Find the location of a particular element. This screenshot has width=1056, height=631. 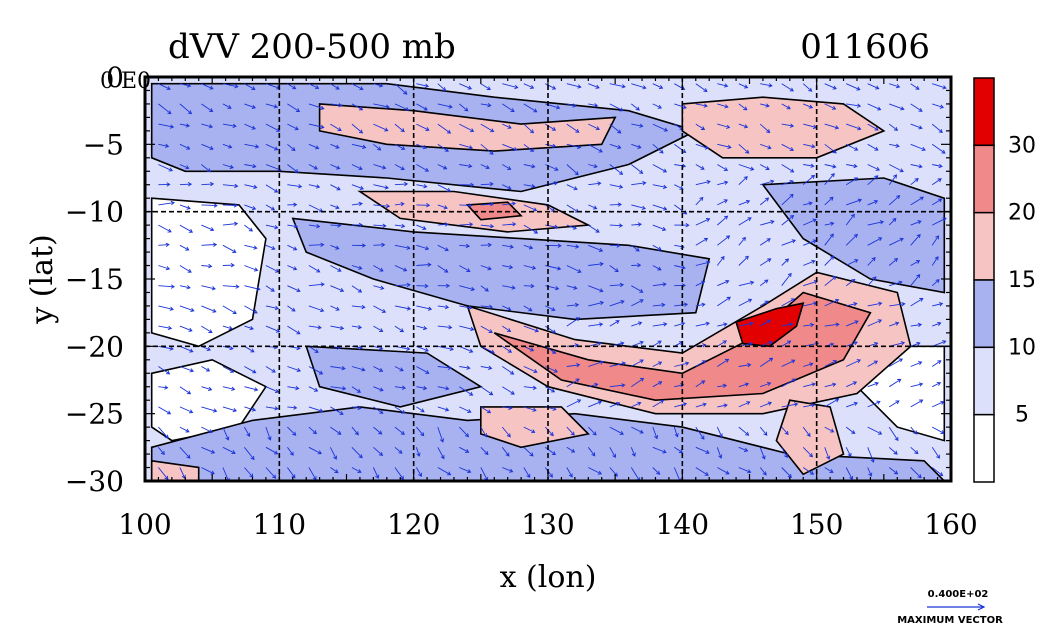

colorbar-swatch is located at coordinates (984, 381).